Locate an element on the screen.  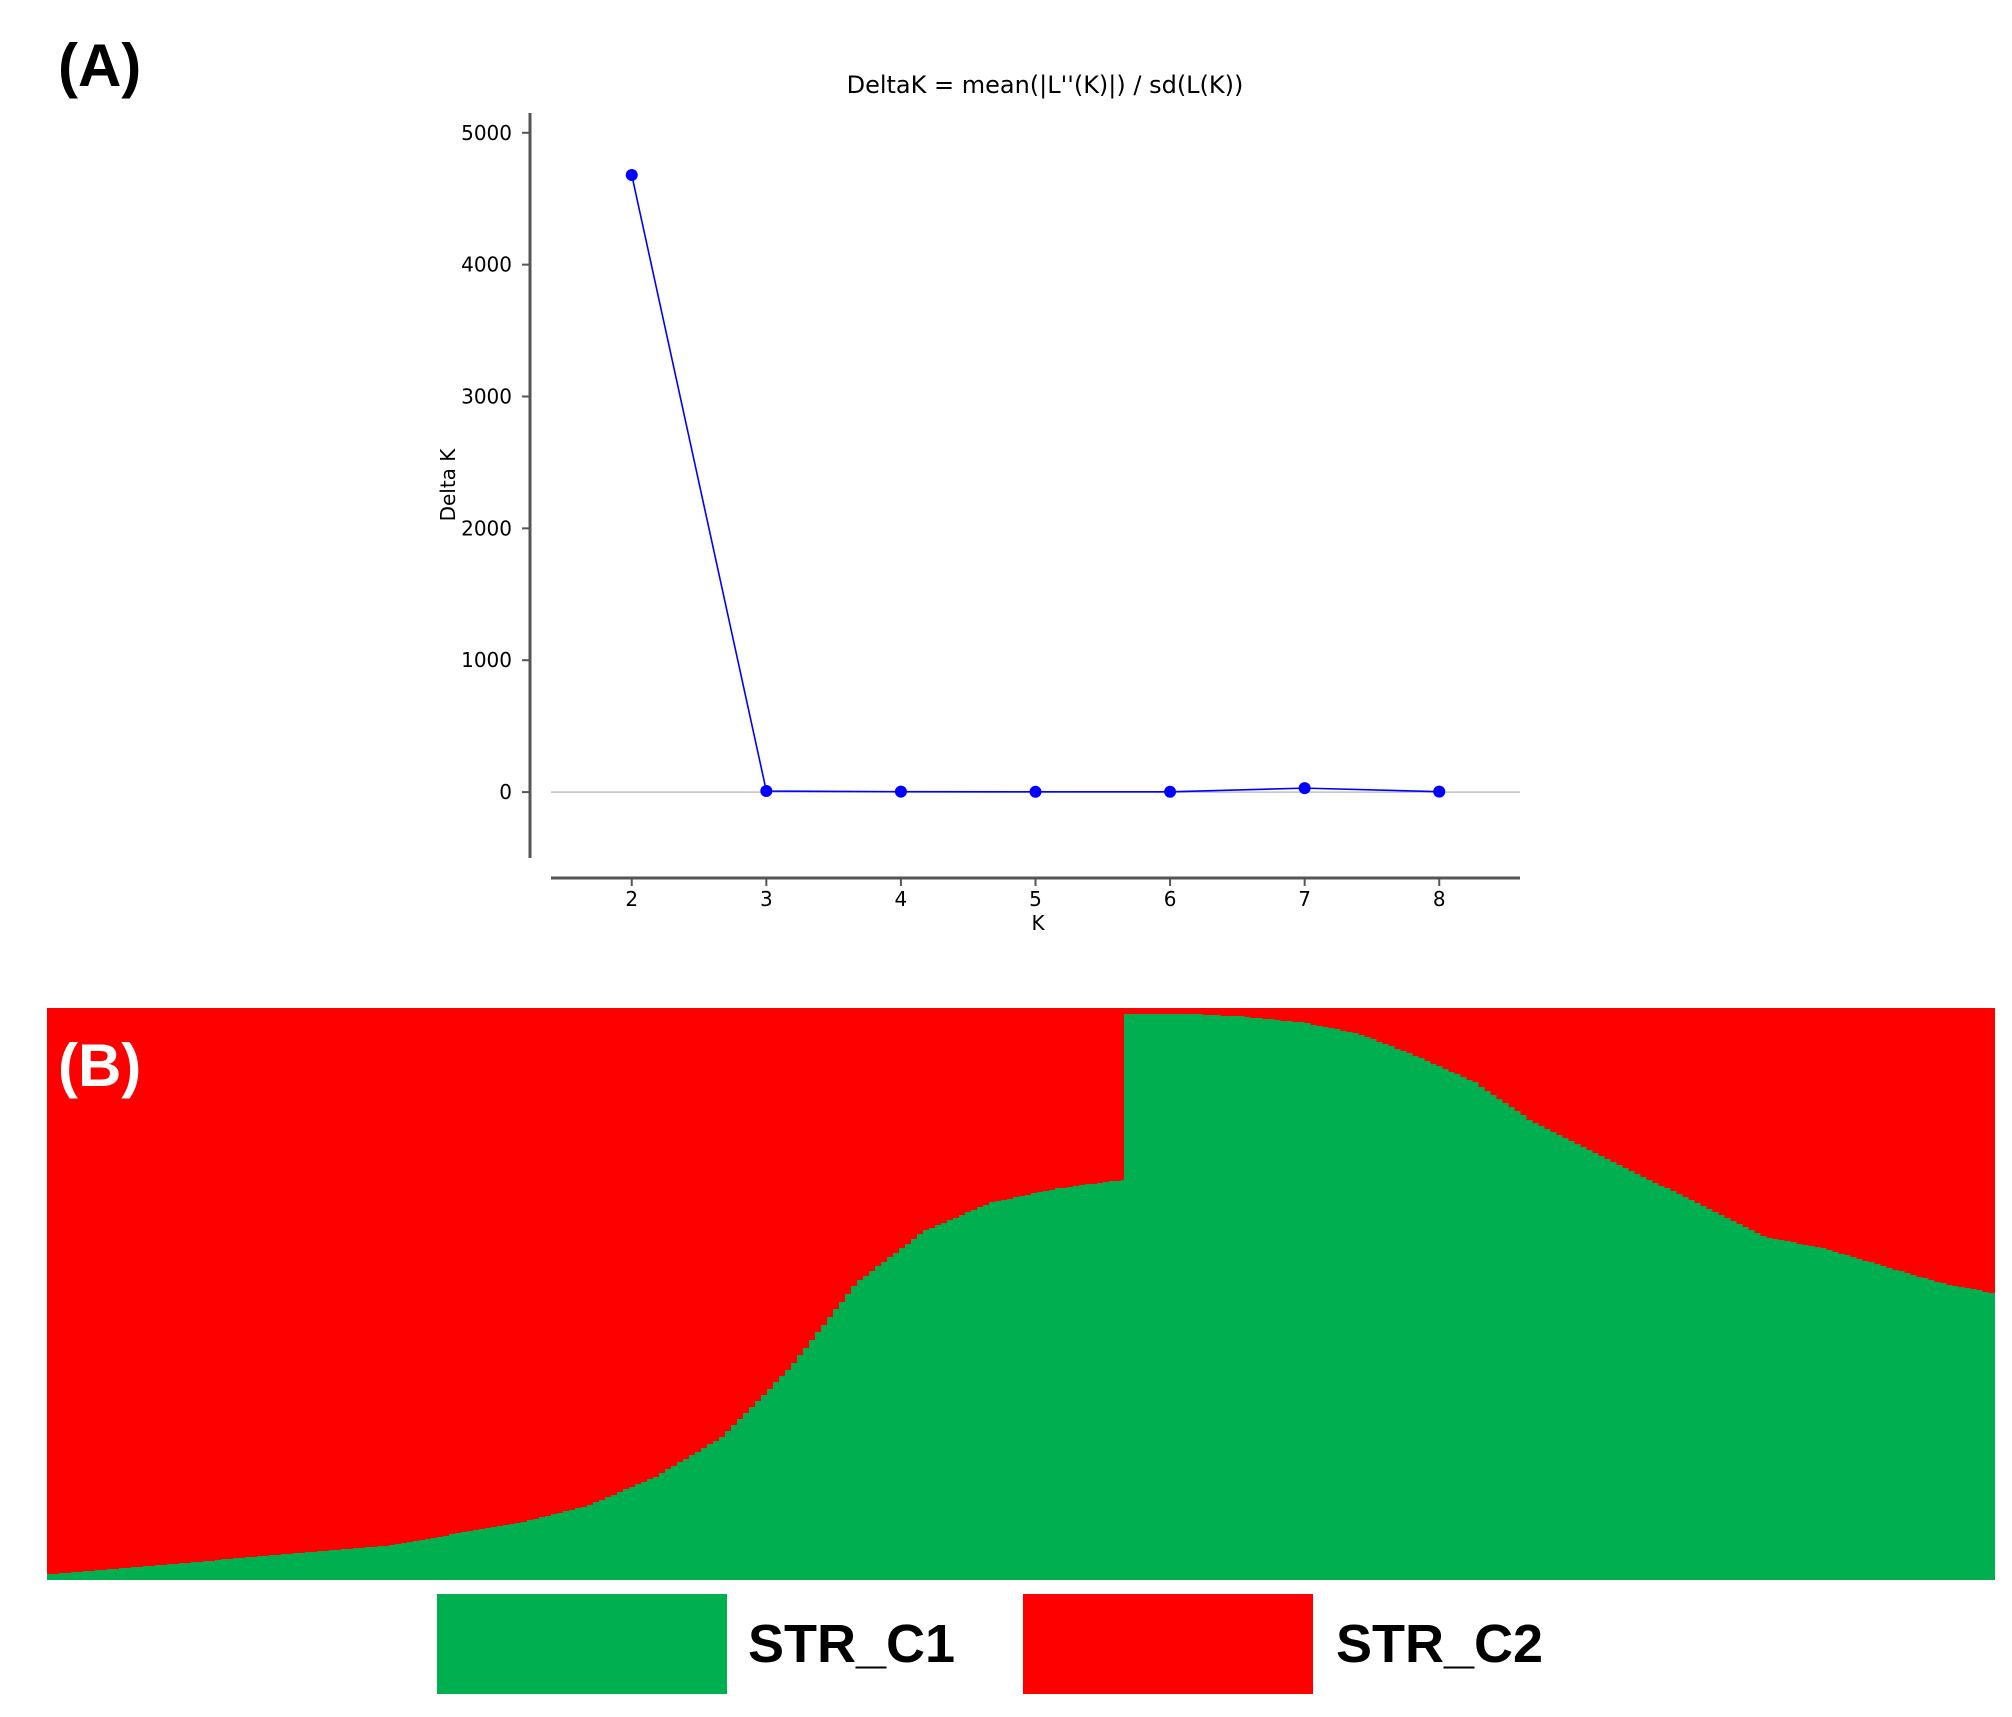
legend-label-str-c2: STR_C2 is located at coordinates (1440, 1644).